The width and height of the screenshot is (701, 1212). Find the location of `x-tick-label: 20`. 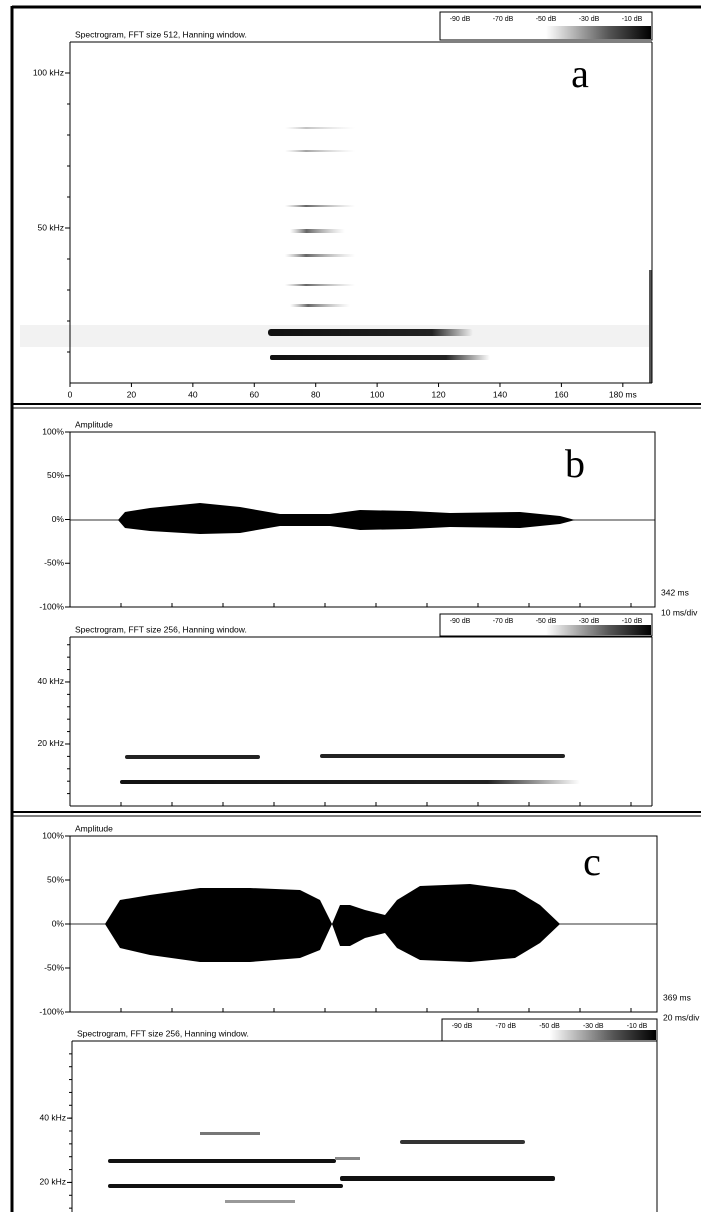

x-tick-label: 20 is located at coordinates (132, 394).